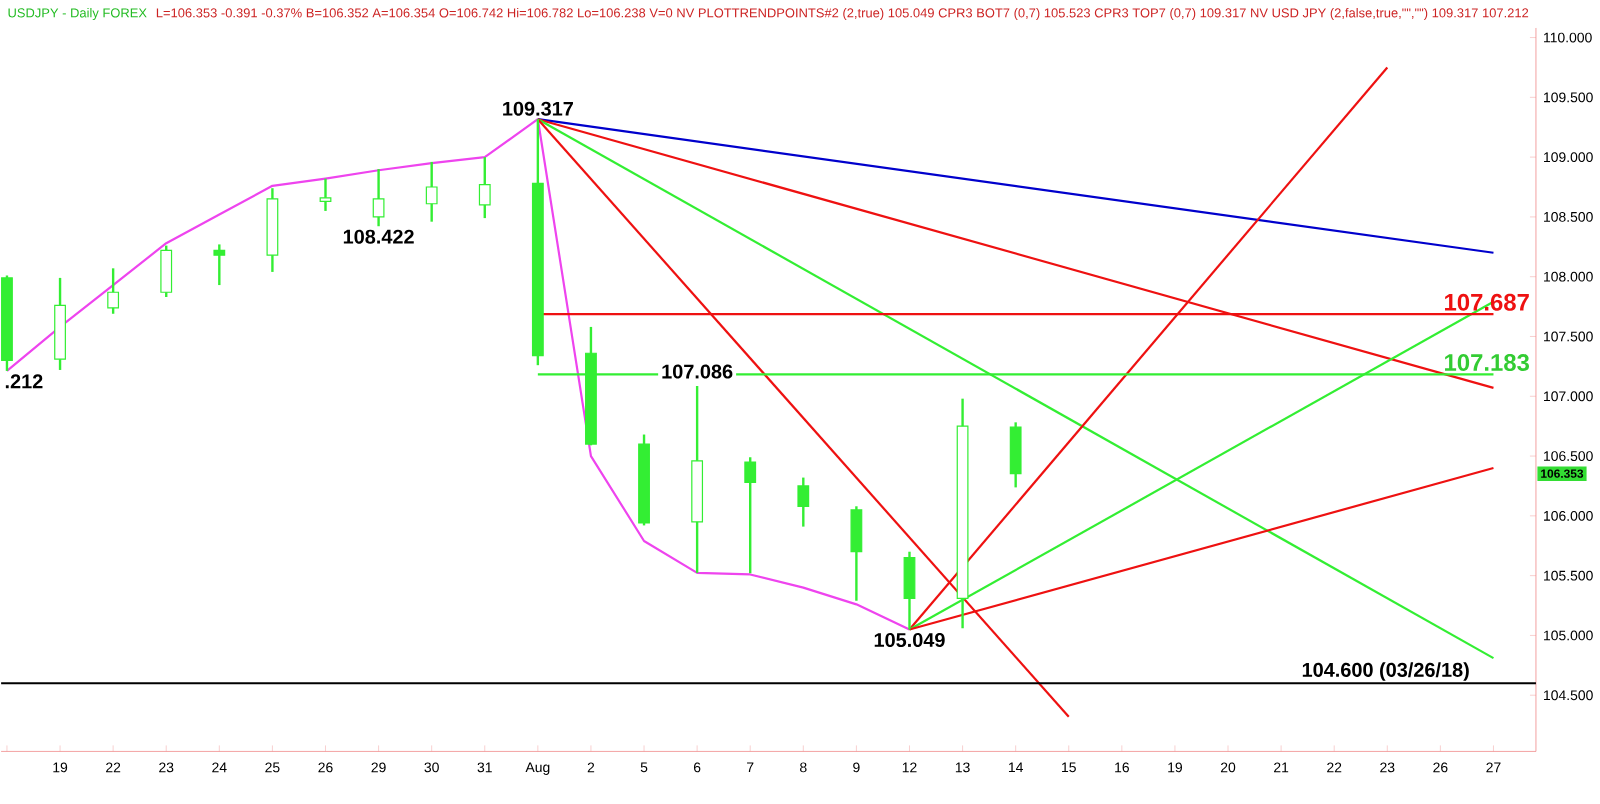 This screenshot has width=1600, height=804. I want to click on ref-line-label: 104.600 (03/26/18), so click(1385, 672).